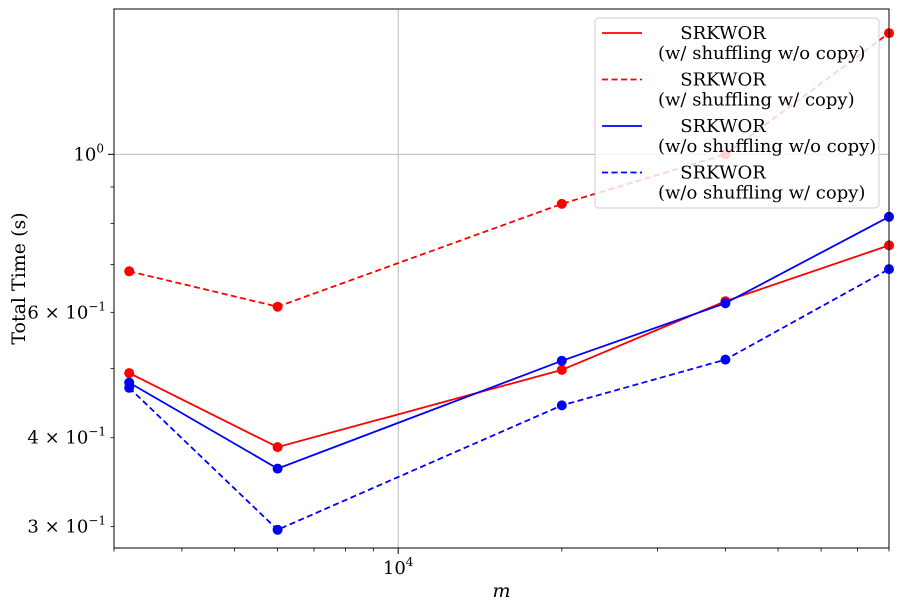 This screenshot has height=609, width=899. Describe the element at coordinates (398, 567) in the screenshot. I see `x-tick-label: 104` at that location.